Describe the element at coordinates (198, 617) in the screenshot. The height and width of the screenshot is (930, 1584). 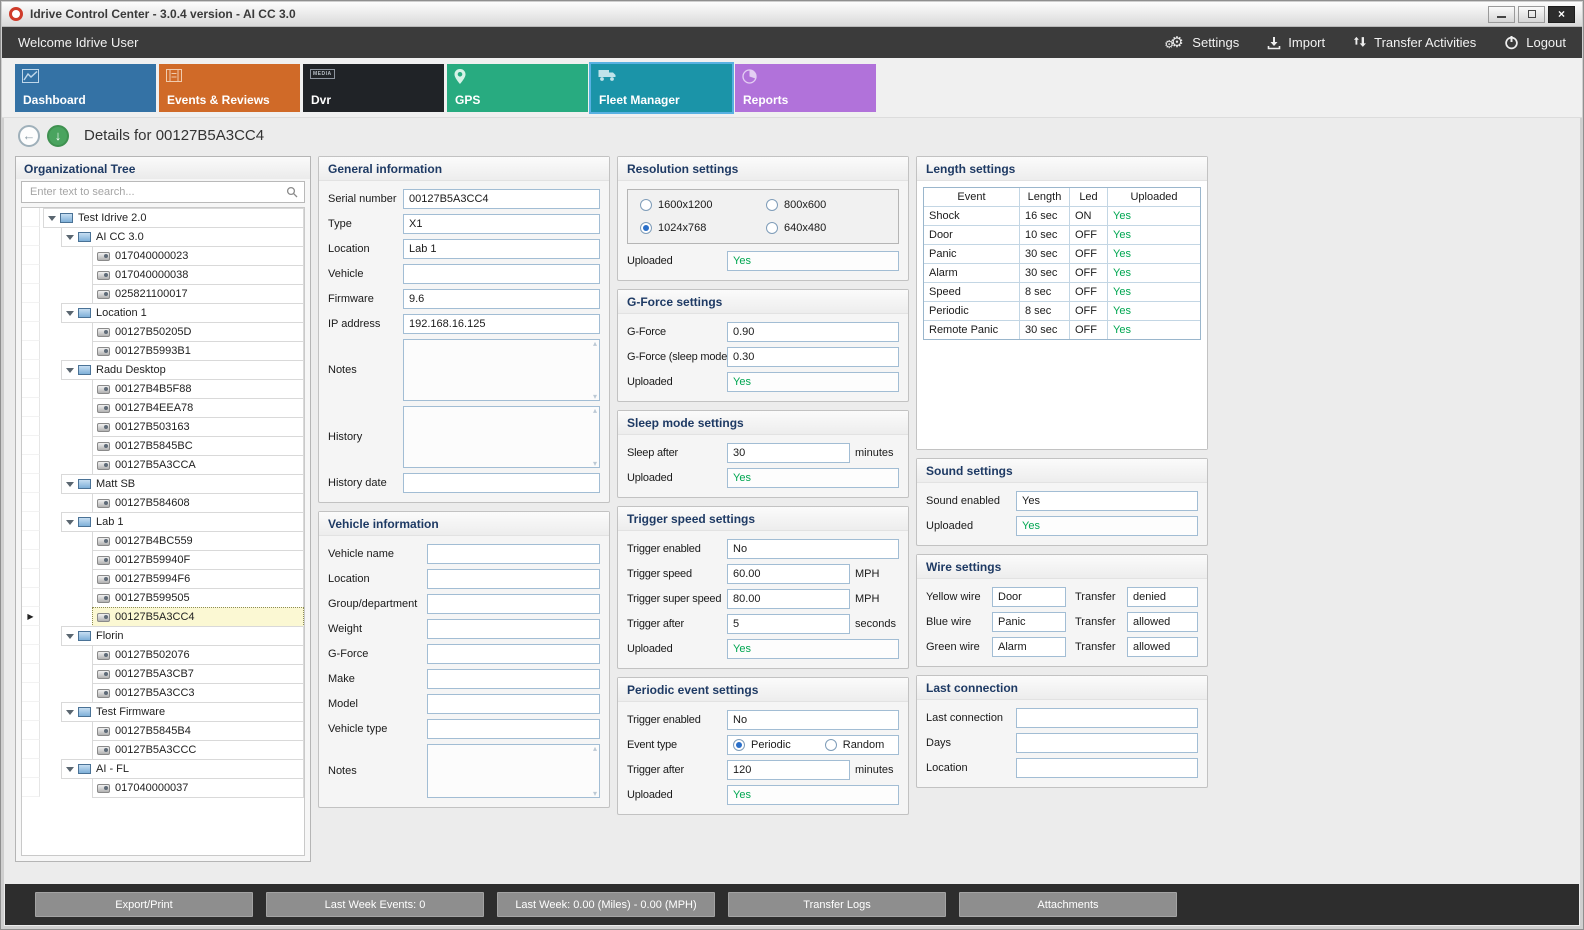
I see `tree-node: 00127B5A3CC4` at that location.